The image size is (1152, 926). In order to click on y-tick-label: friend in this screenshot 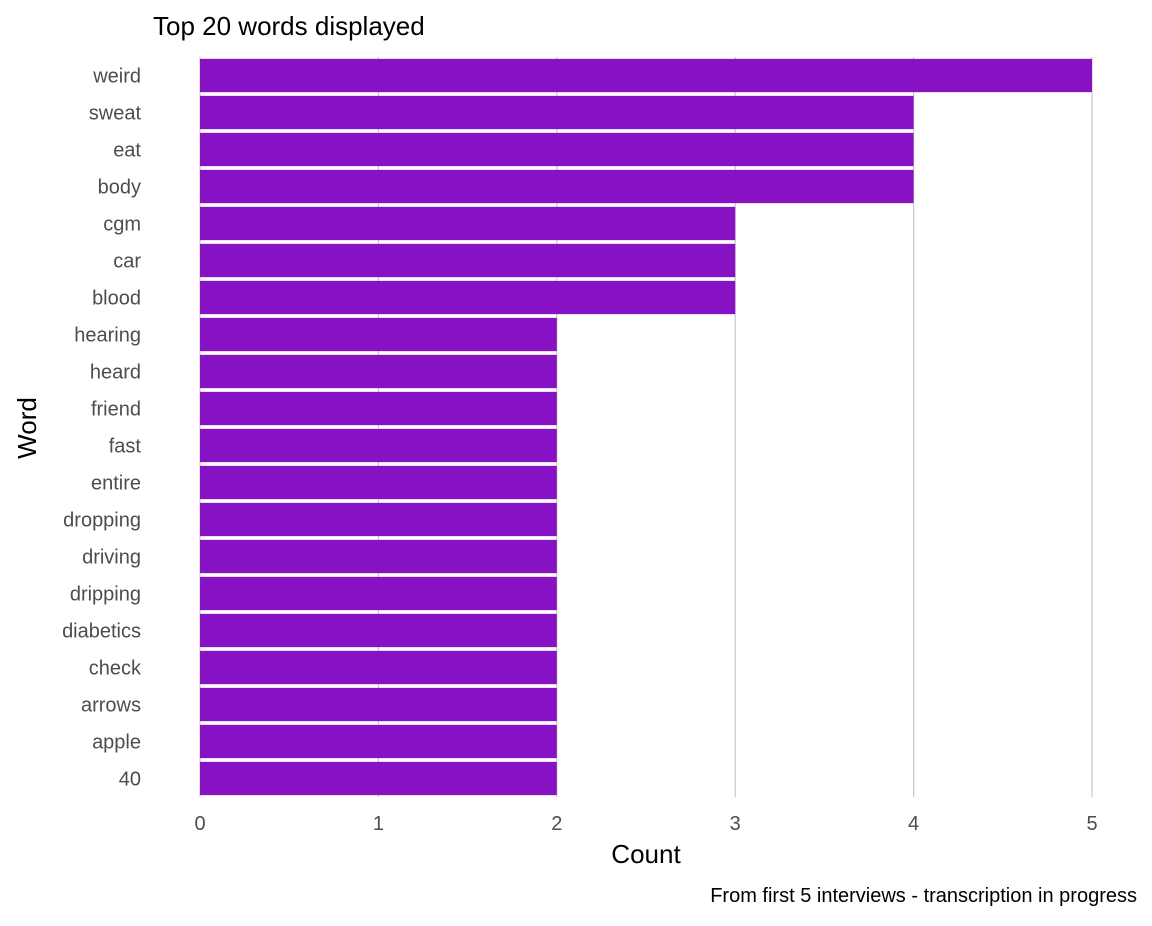, I will do `click(116, 410)`.